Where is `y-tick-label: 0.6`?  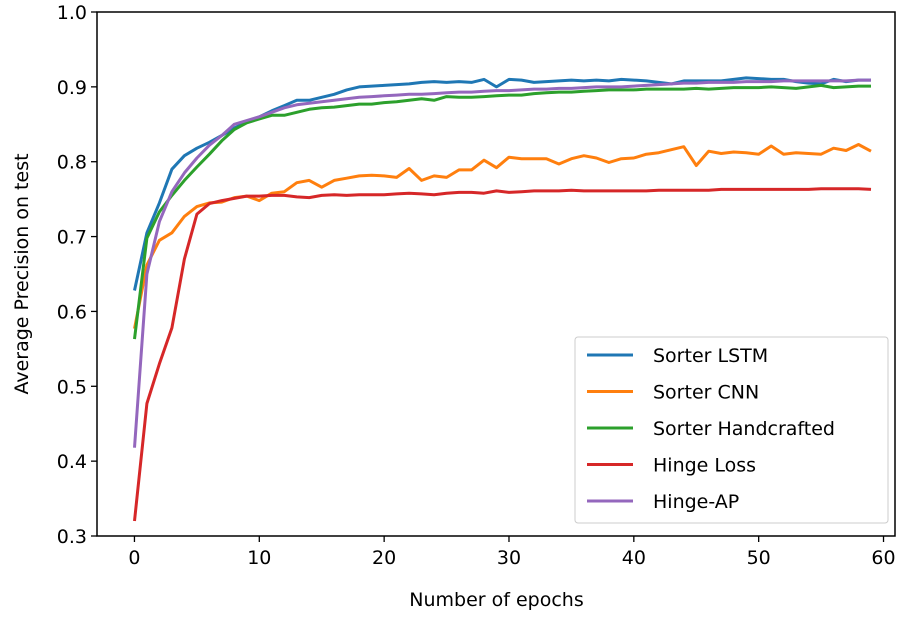 y-tick-label: 0.6 is located at coordinates (72, 312).